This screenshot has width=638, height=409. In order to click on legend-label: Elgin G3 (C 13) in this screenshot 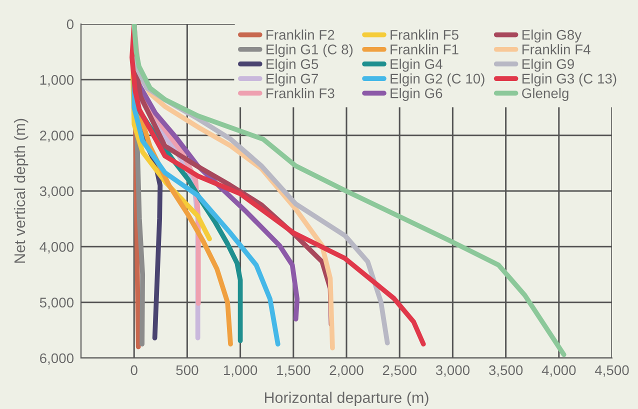, I will do `click(569, 79)`.